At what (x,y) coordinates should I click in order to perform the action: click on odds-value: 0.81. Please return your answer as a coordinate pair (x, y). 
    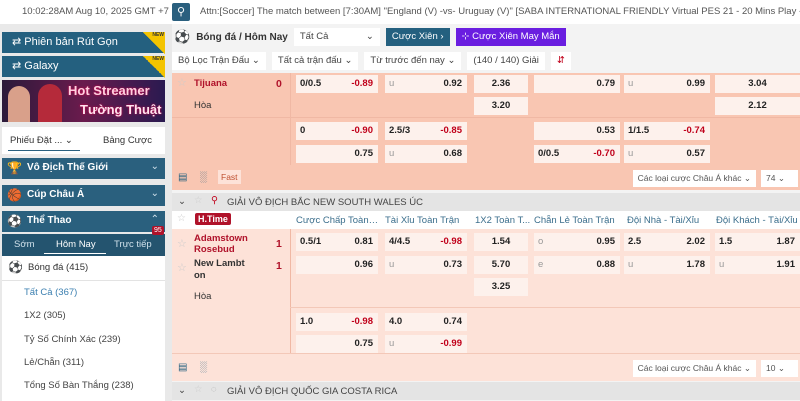
    Looking at the image, I should click on (364, 241).